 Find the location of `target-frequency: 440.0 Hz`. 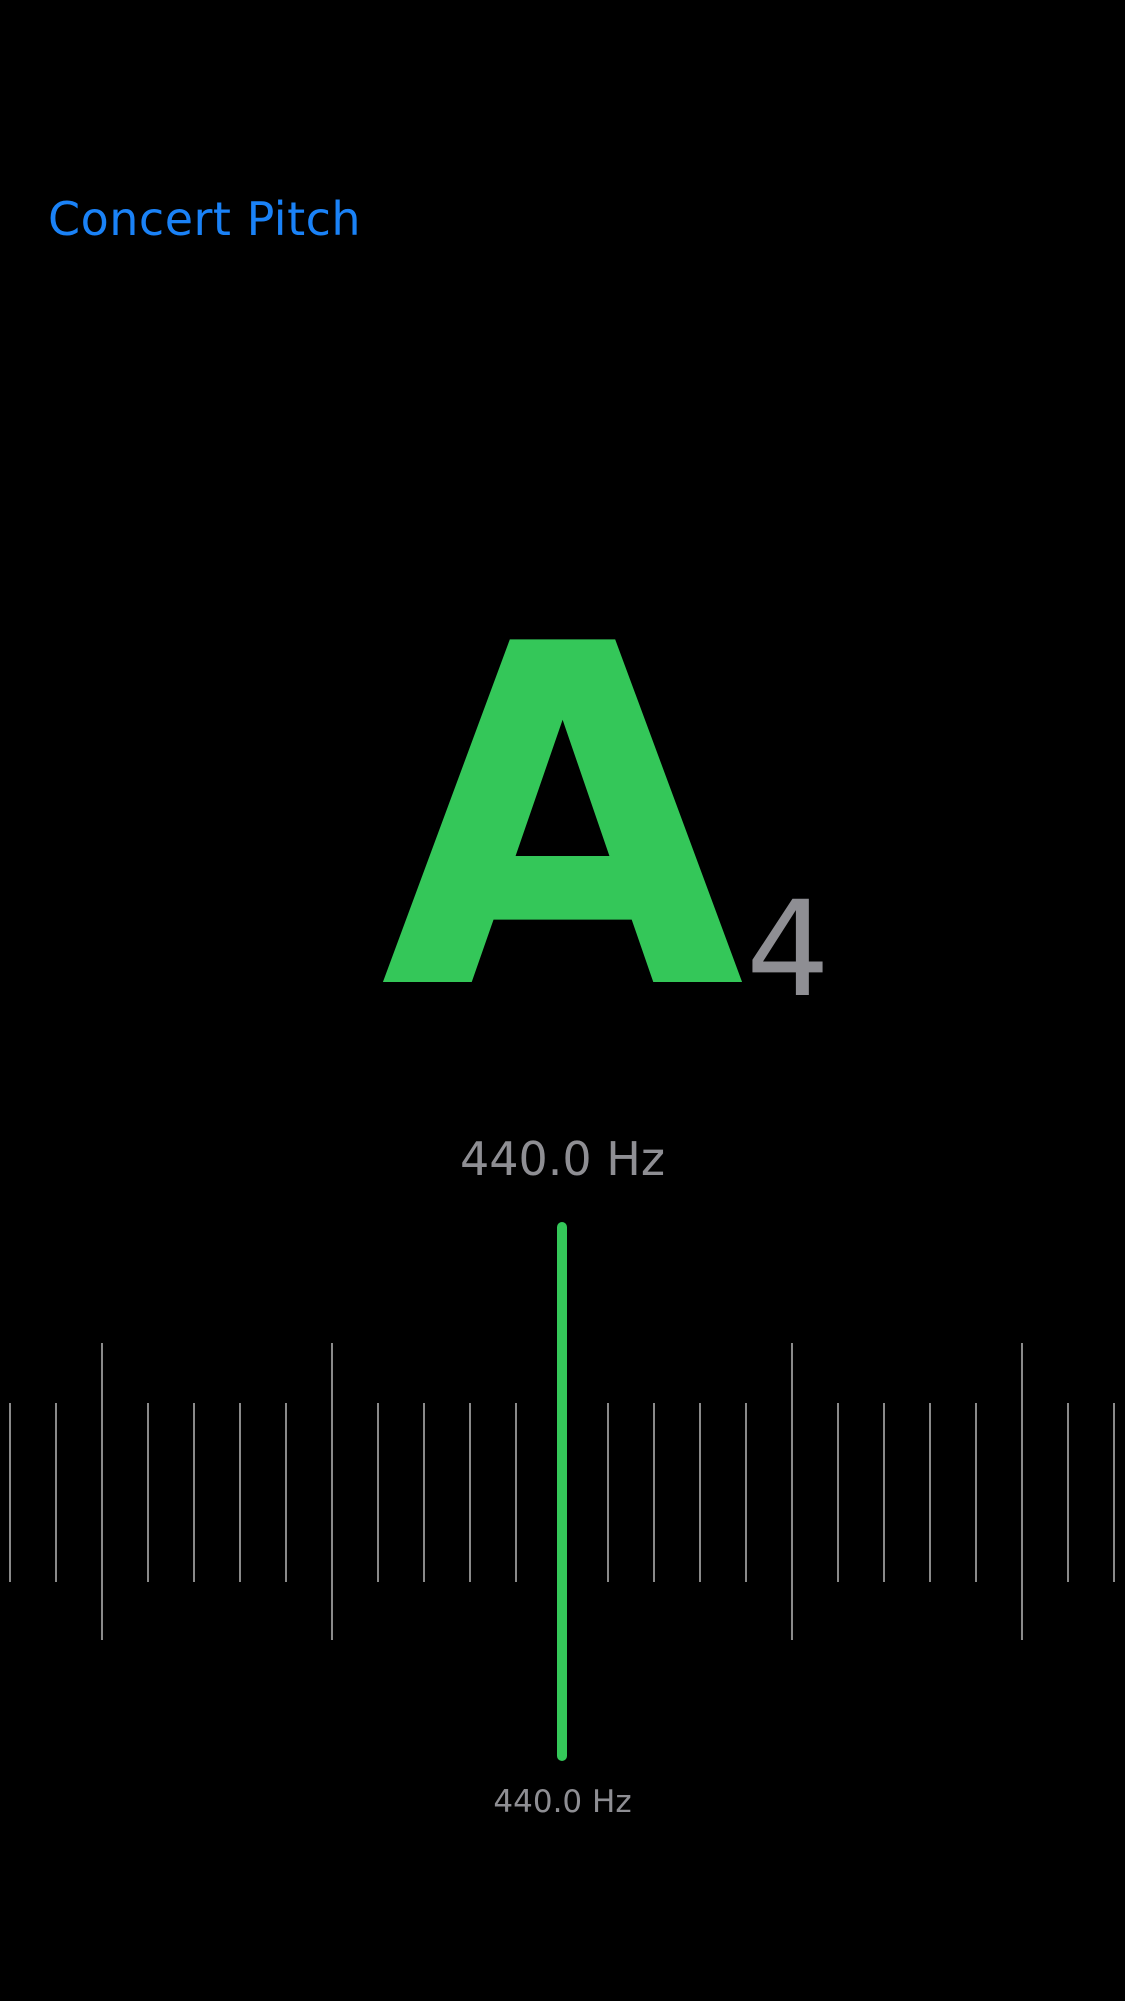

target-frequency: 440.0 Hz is located at coordinates (562, 1802).